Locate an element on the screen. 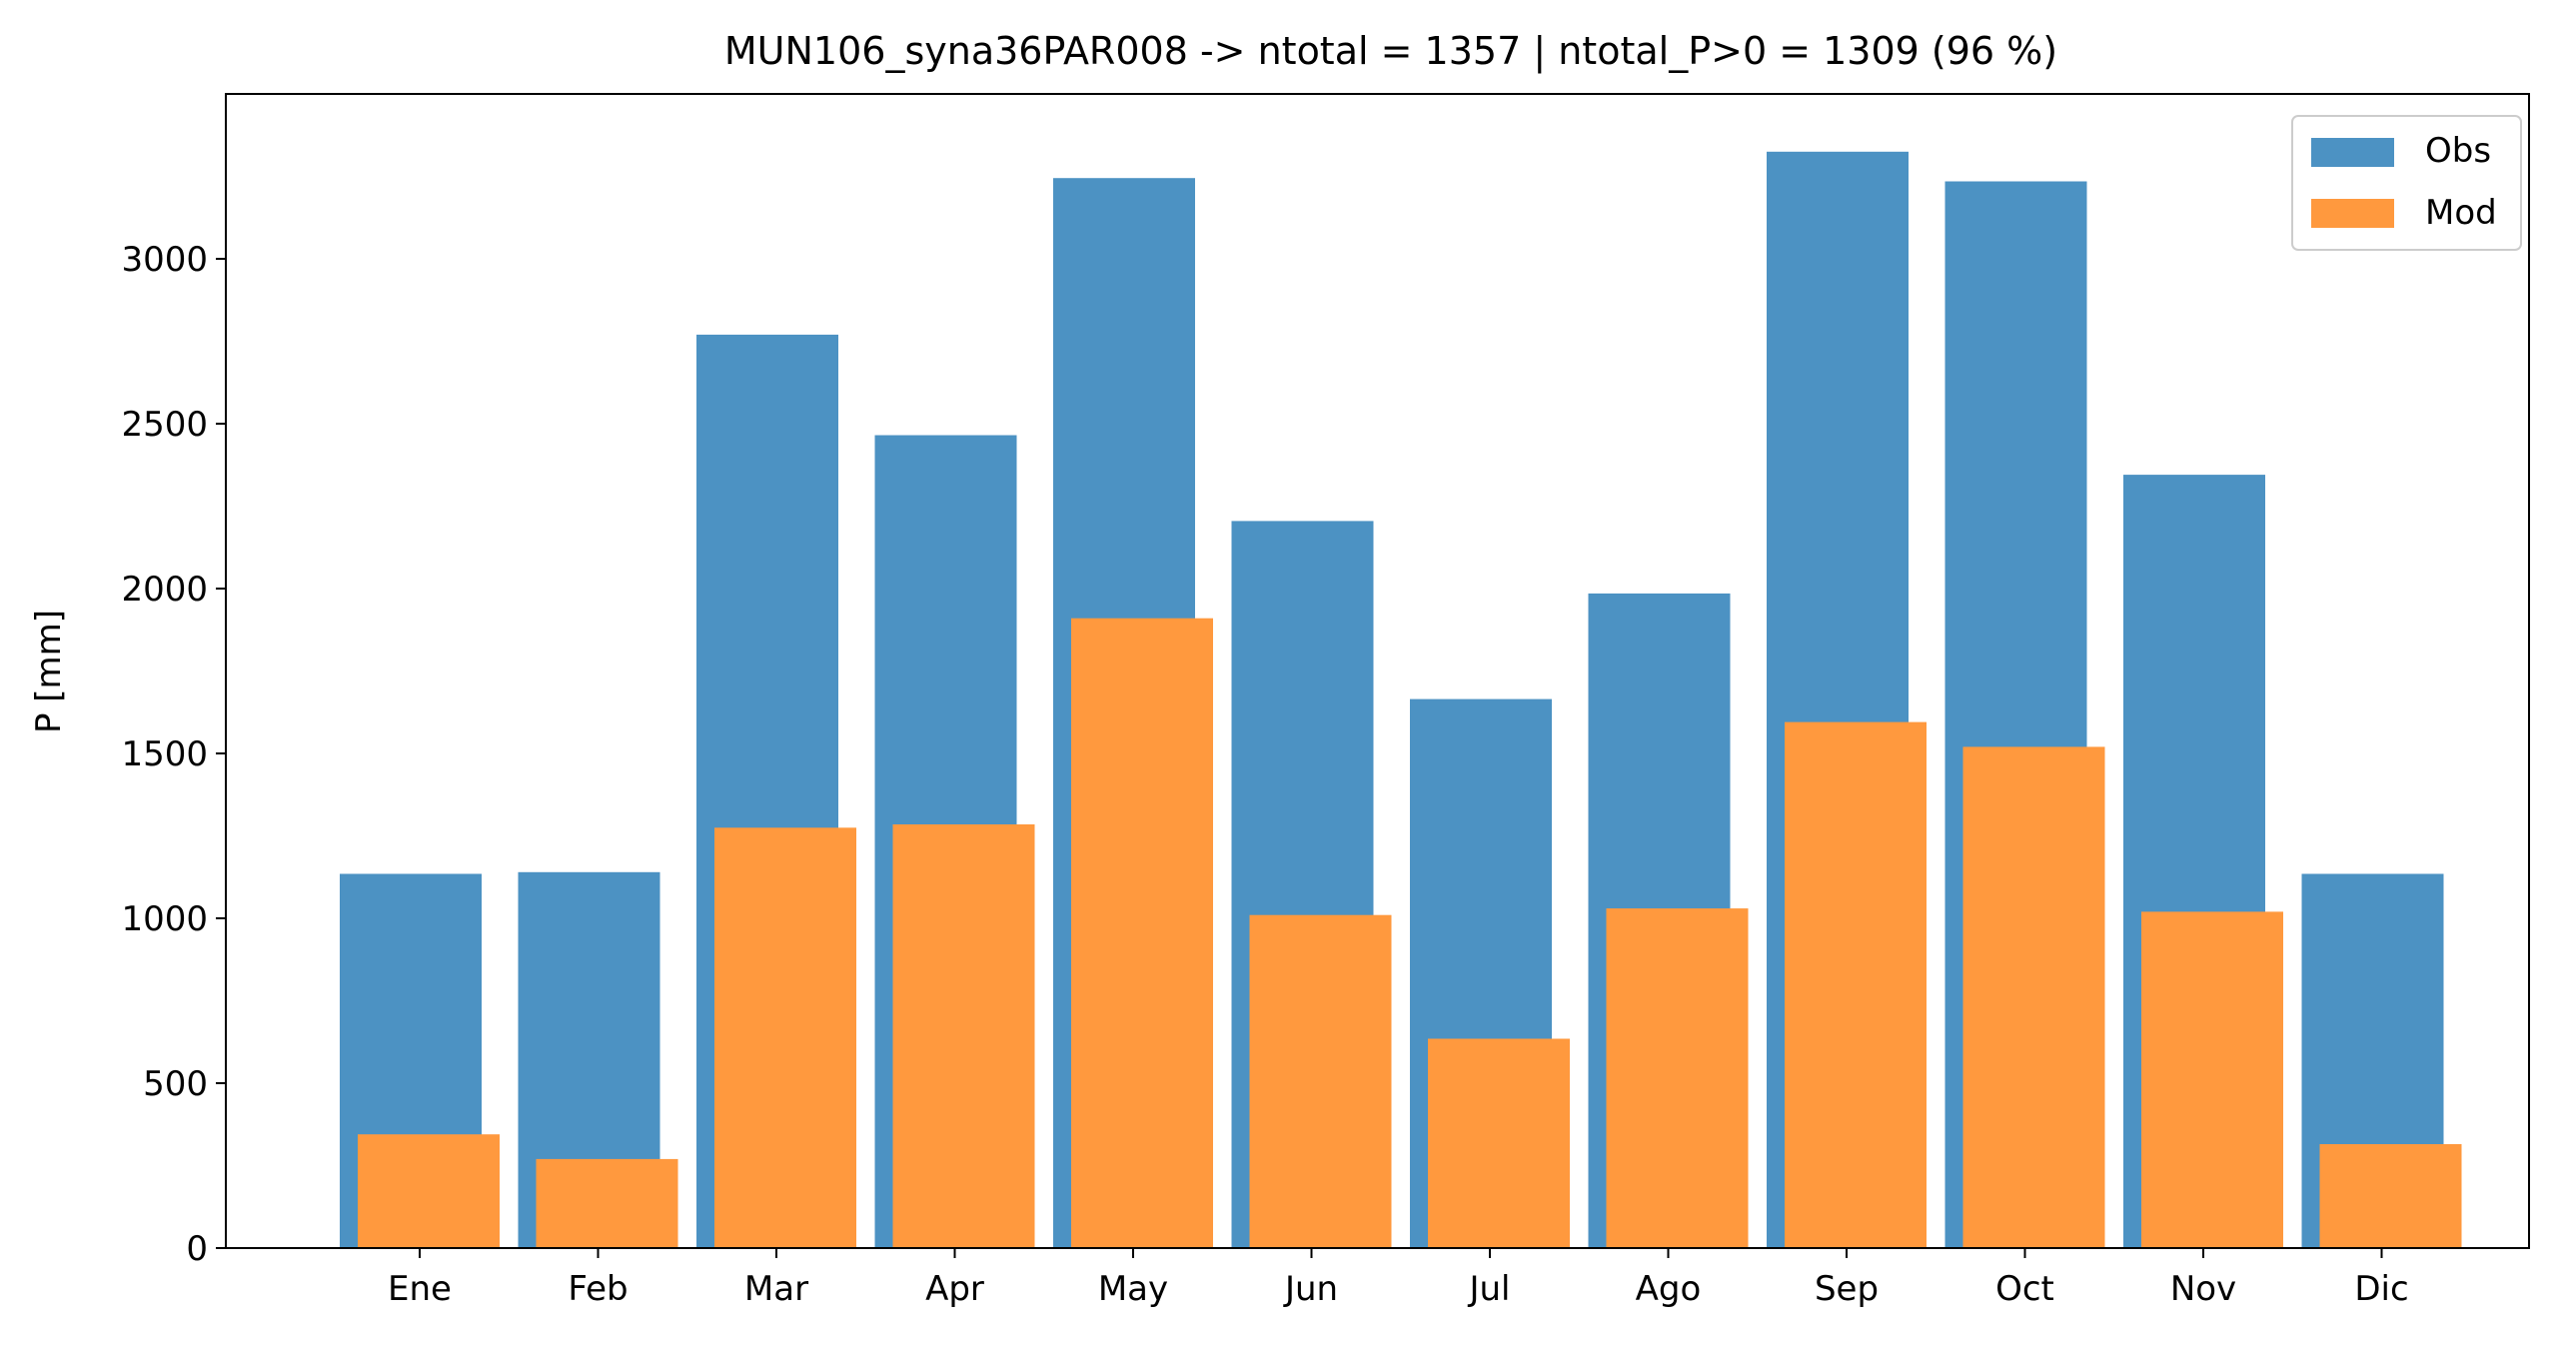  x-tick-label-sep: Sep is located at coordinates (1847, 1289).